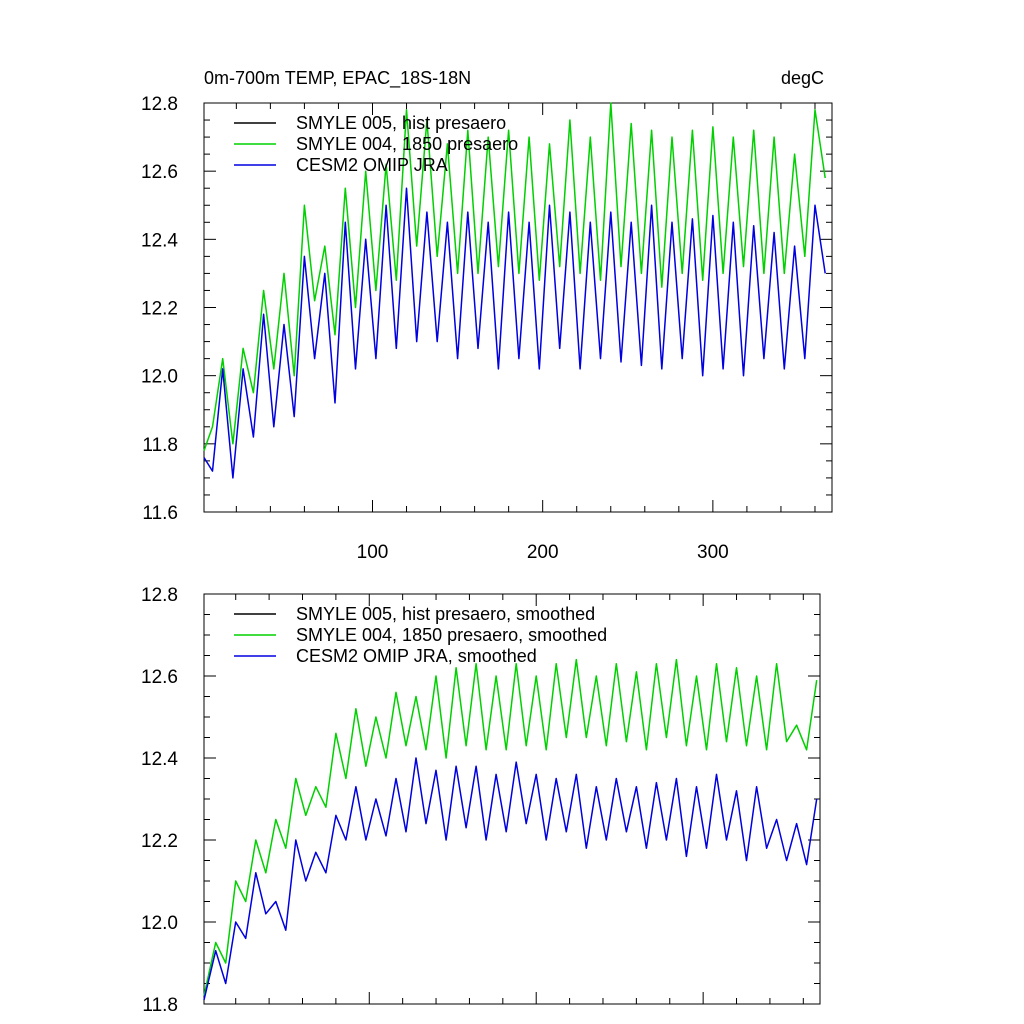 The height and width of the screenshot is (1024, 1024). I want to click on x-tick-label: 100, so click(373, 552).